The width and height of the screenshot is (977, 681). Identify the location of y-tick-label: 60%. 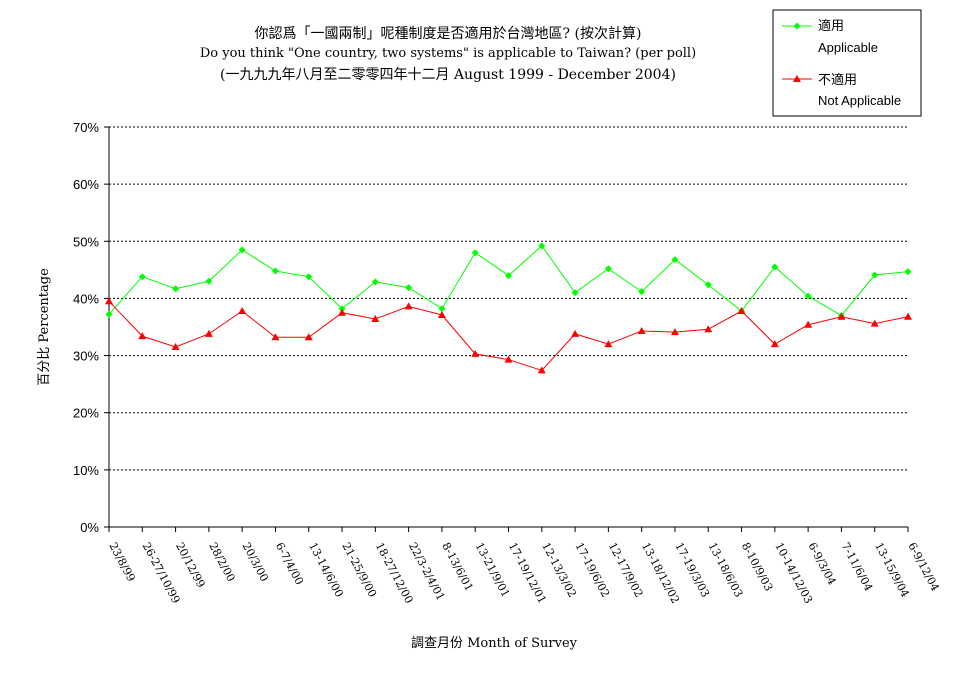
(86, 184).